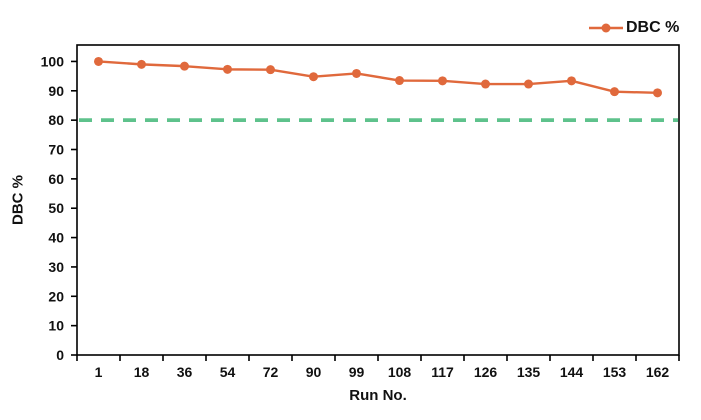 This screenshot has width=701, height=420. I want to click on x-tick-label: 72, so click(271, 372).